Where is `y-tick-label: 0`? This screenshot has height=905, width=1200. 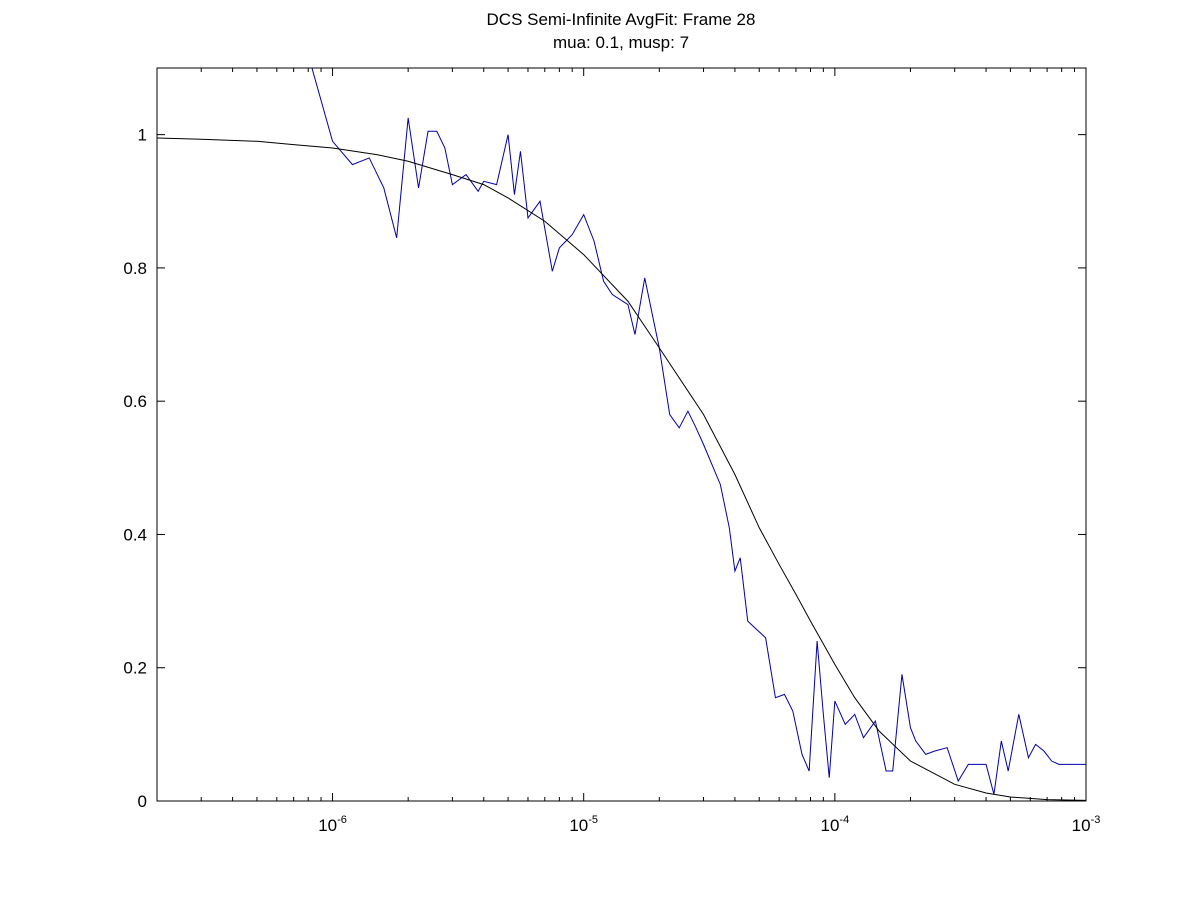 y-tick-label: 0 is located at coordinates (142, 801).